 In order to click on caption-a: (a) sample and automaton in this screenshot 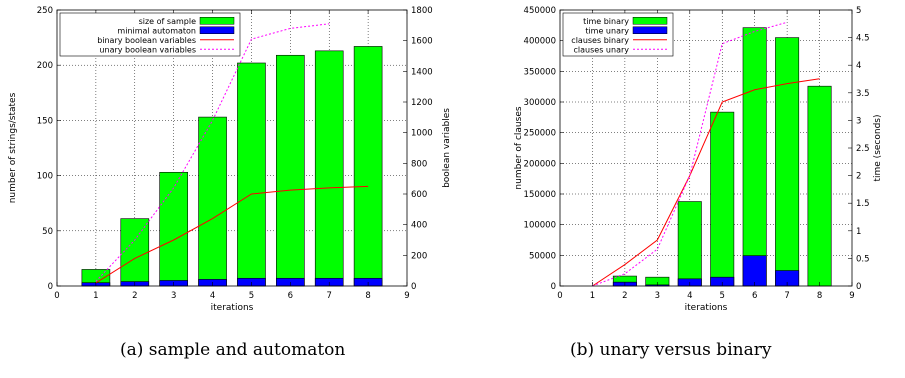, I will do `click(233, 350)`.